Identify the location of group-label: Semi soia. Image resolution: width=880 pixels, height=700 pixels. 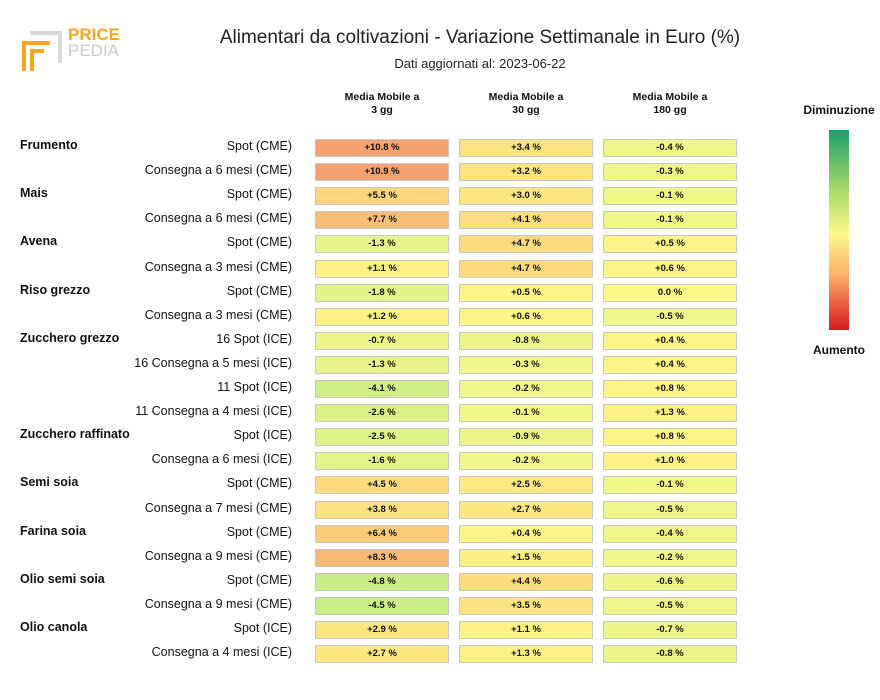
(49, 482).